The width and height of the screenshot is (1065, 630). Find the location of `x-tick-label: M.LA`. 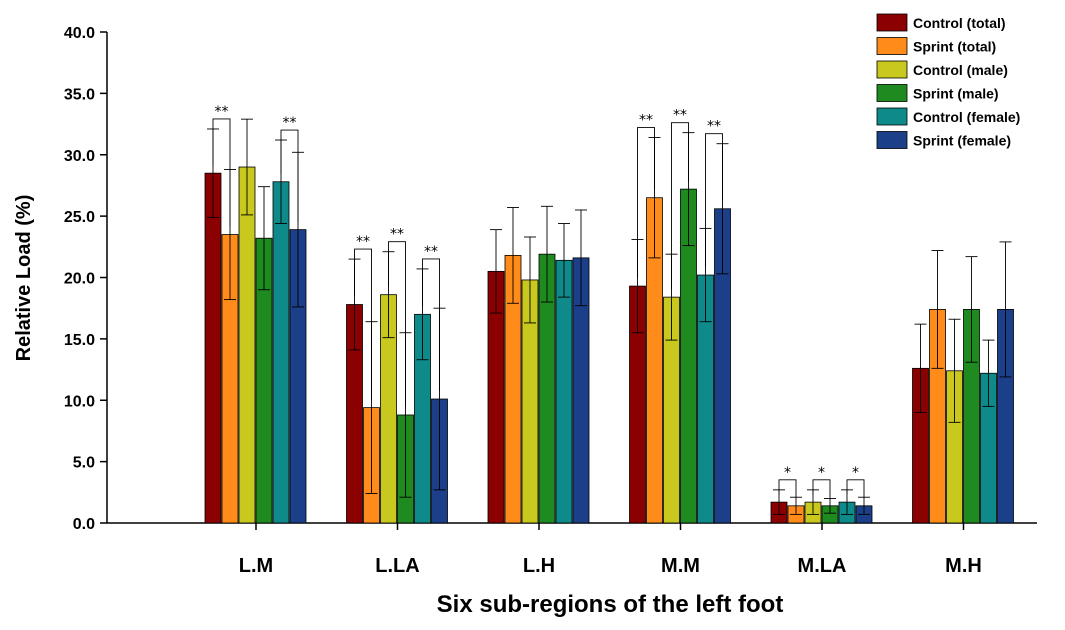

x-tick-label: M.LA is located at coordinates (822, 566).